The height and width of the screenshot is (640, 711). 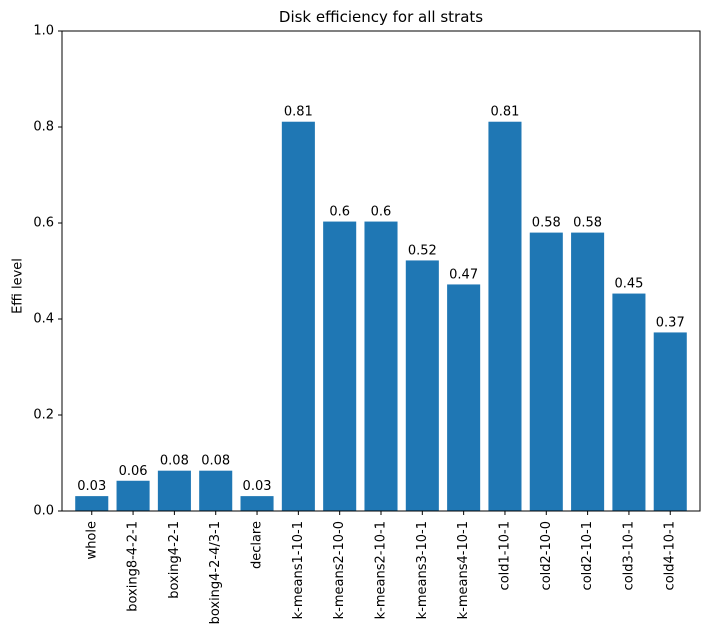 What do you see at coordinates (546, 555) in the screenshot?
I see `x-tick-label: cold2-10-0` at bounding box center [546, 555].